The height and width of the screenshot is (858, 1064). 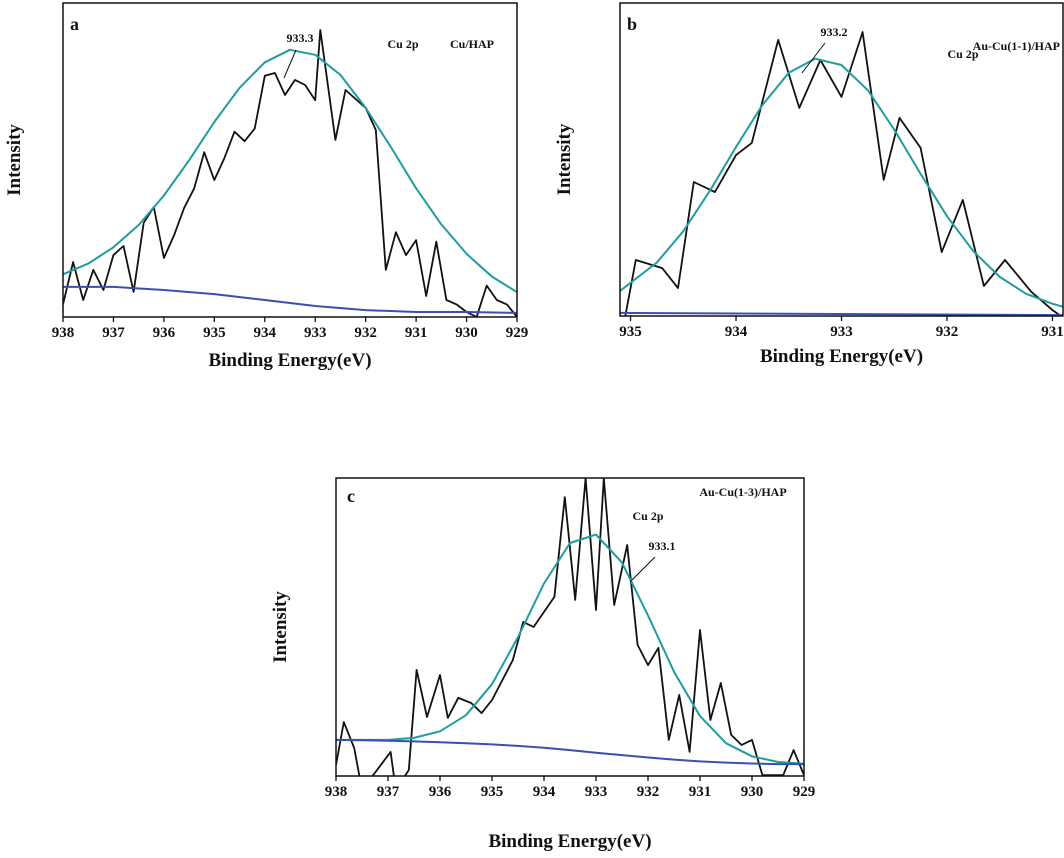 I want to click on peak-label: 933.1, so click(x=662, y=546).